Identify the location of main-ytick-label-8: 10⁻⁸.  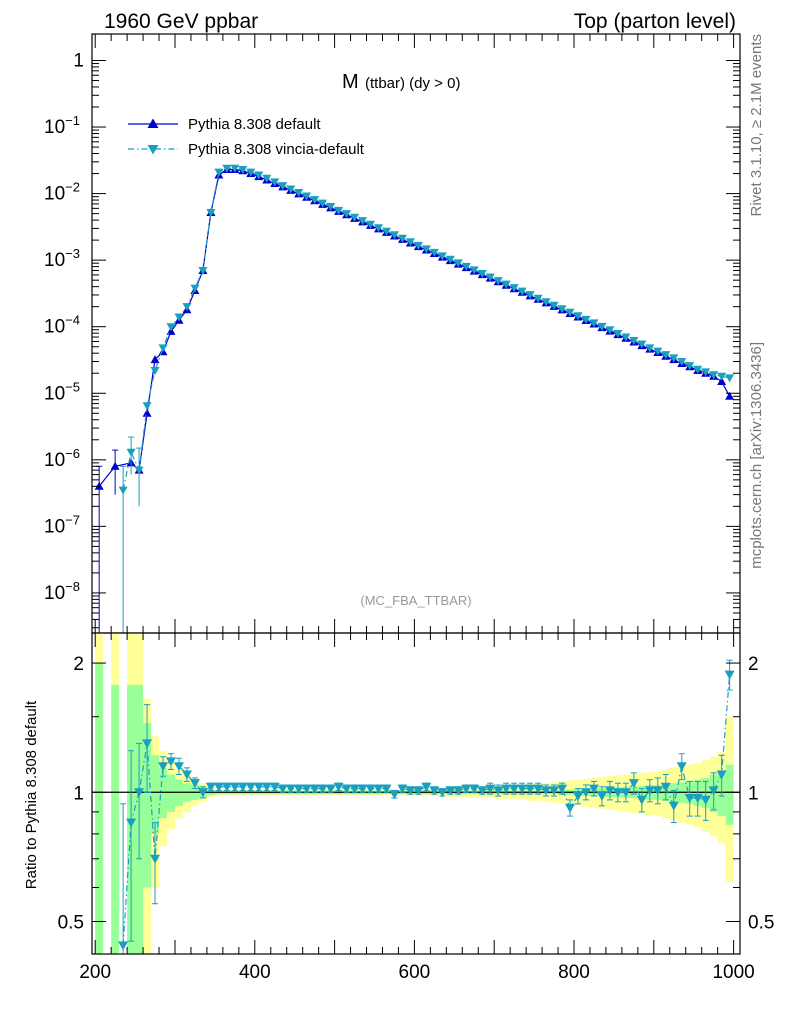
(62, 591).